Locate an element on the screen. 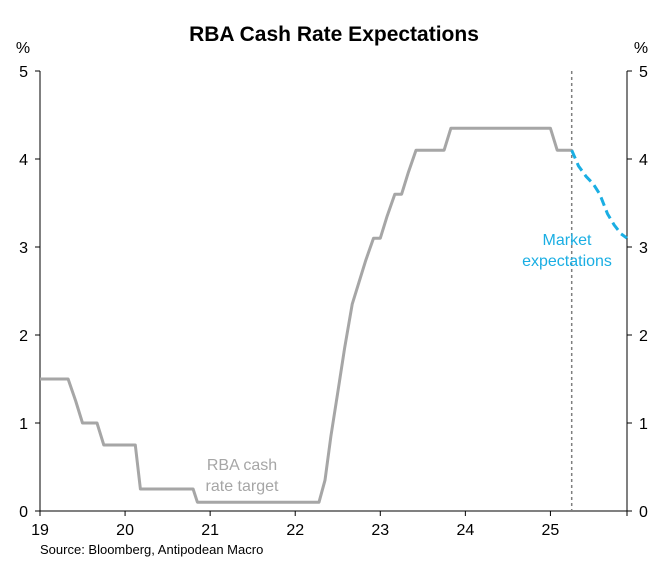 Image resolution: width=662 pixels, height=573 pixels. source-note: Source: Bloomberg, Antipodean Macro is located at coordinates (151, 549).